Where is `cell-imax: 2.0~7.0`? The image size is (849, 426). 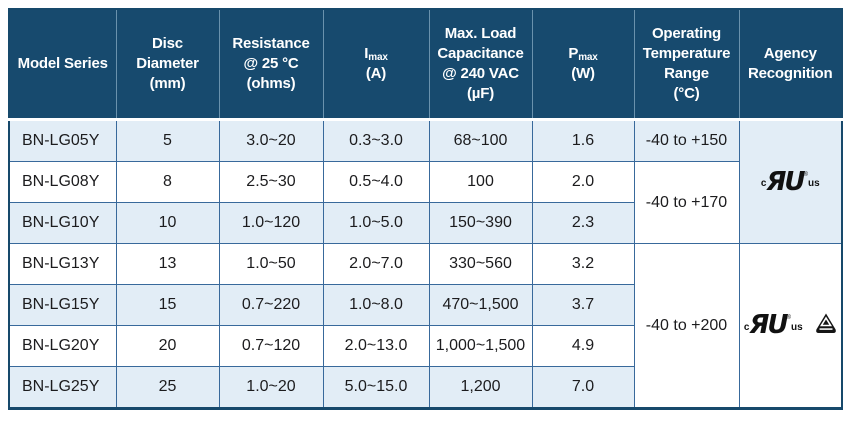 cell-imax: 2.0~7.0 is located at coordinates (376, 264).